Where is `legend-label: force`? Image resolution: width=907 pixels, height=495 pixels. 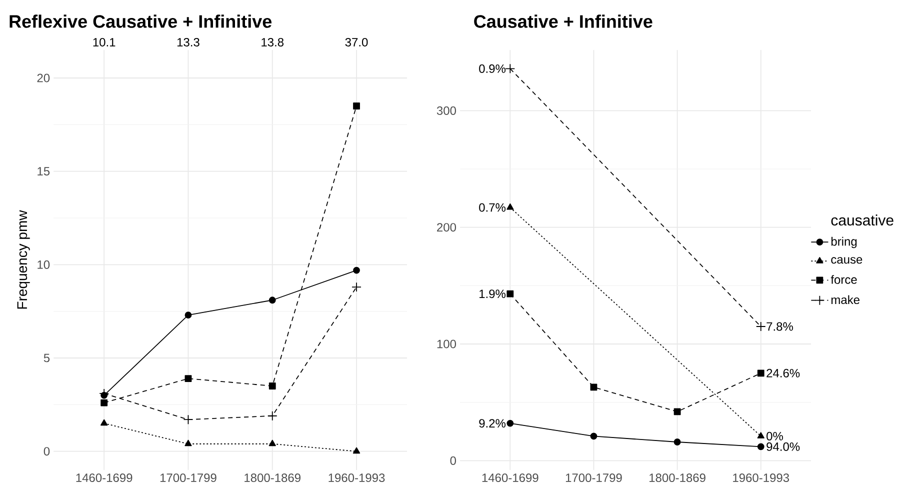 legend-label: force is located at coordinates (843, 279).